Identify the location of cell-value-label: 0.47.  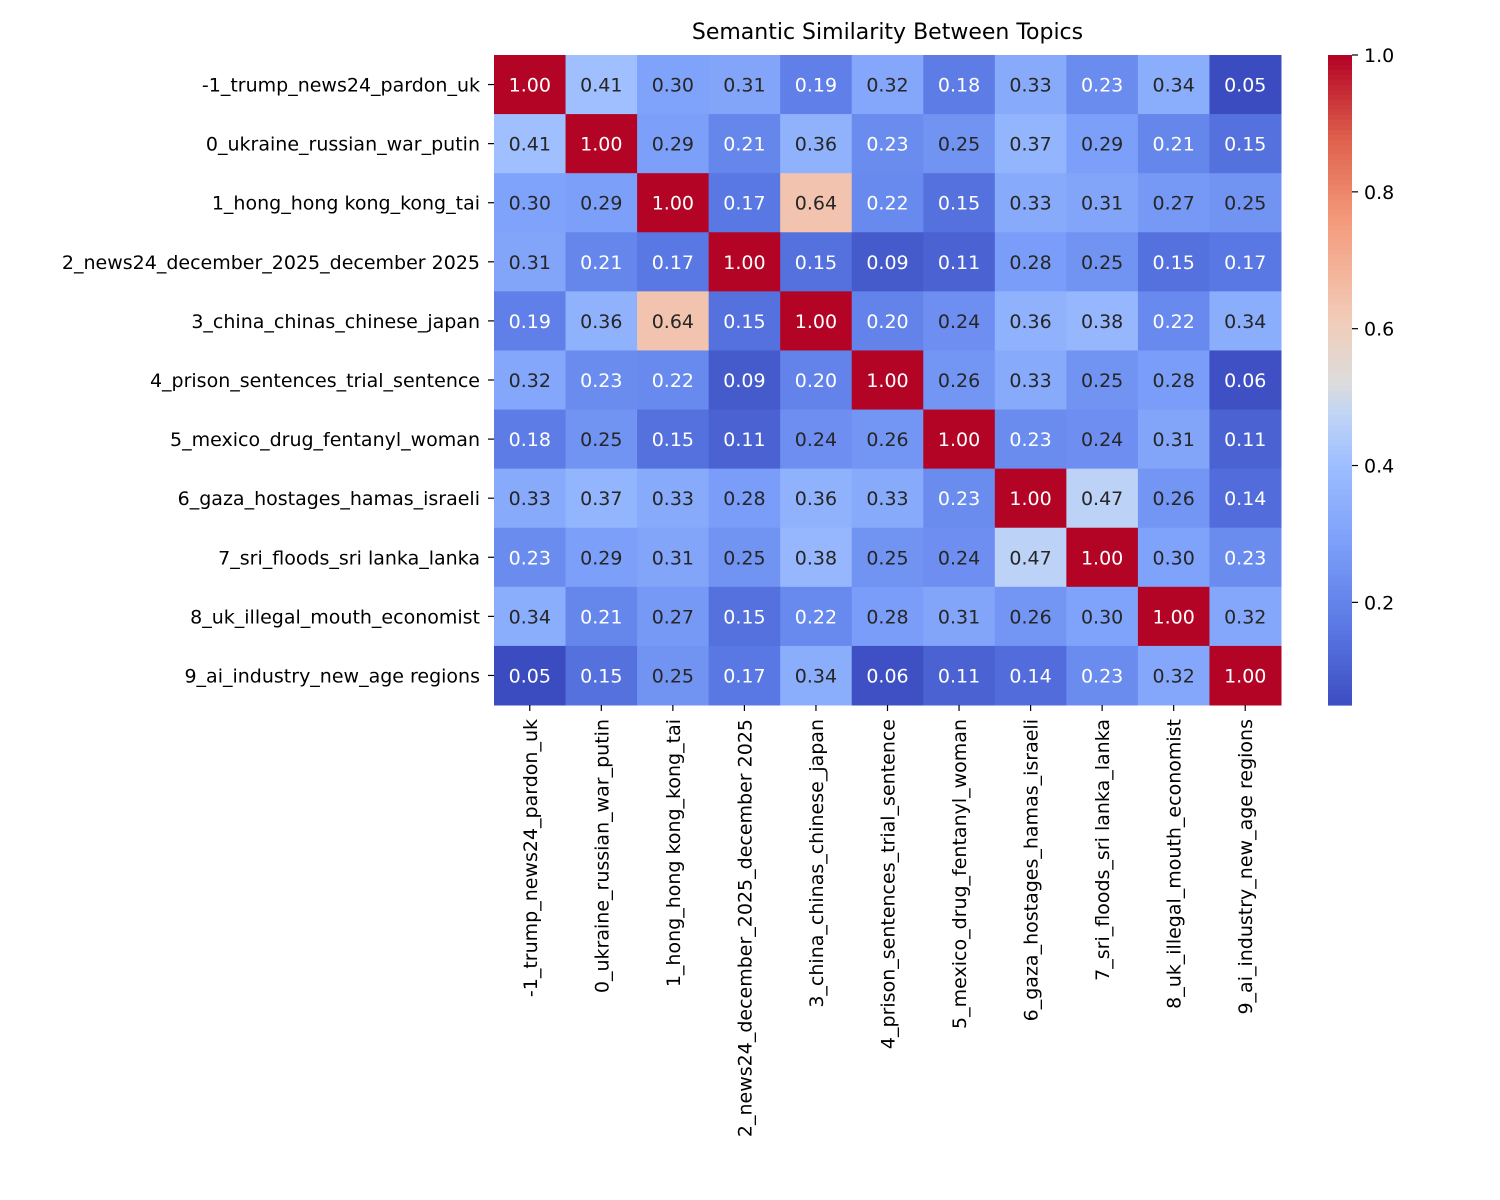
(1030, 558).